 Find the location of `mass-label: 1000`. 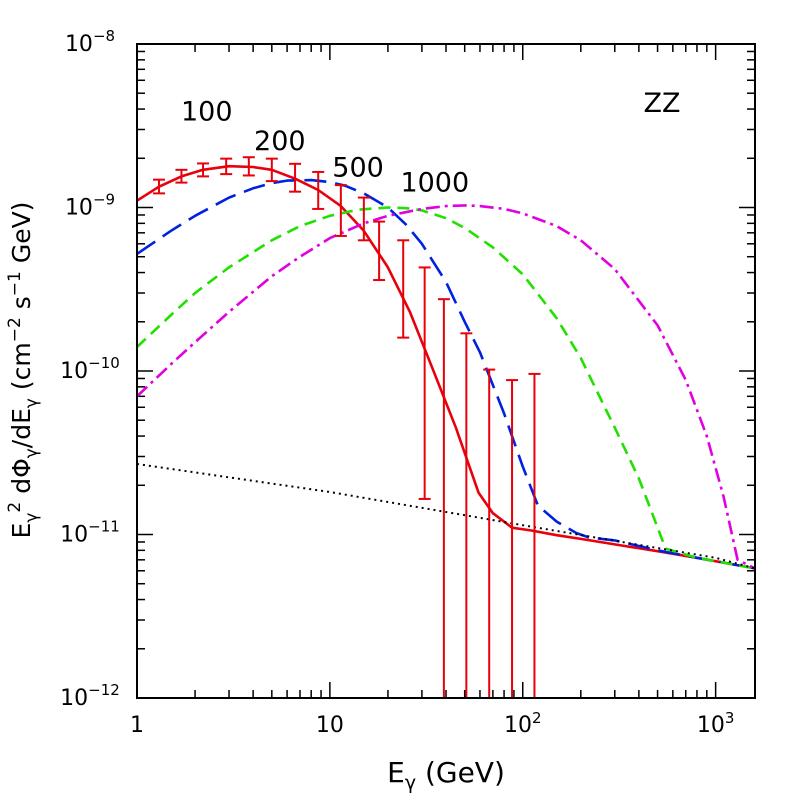

mass-label: 1000 is located at coordinates (434, 183).